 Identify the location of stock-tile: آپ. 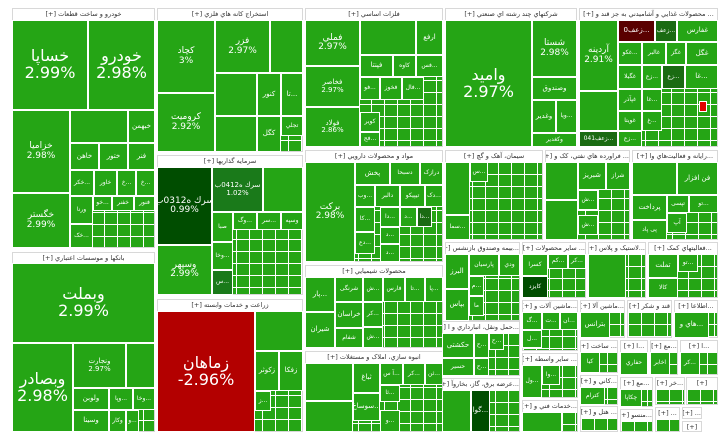
(677, 223).